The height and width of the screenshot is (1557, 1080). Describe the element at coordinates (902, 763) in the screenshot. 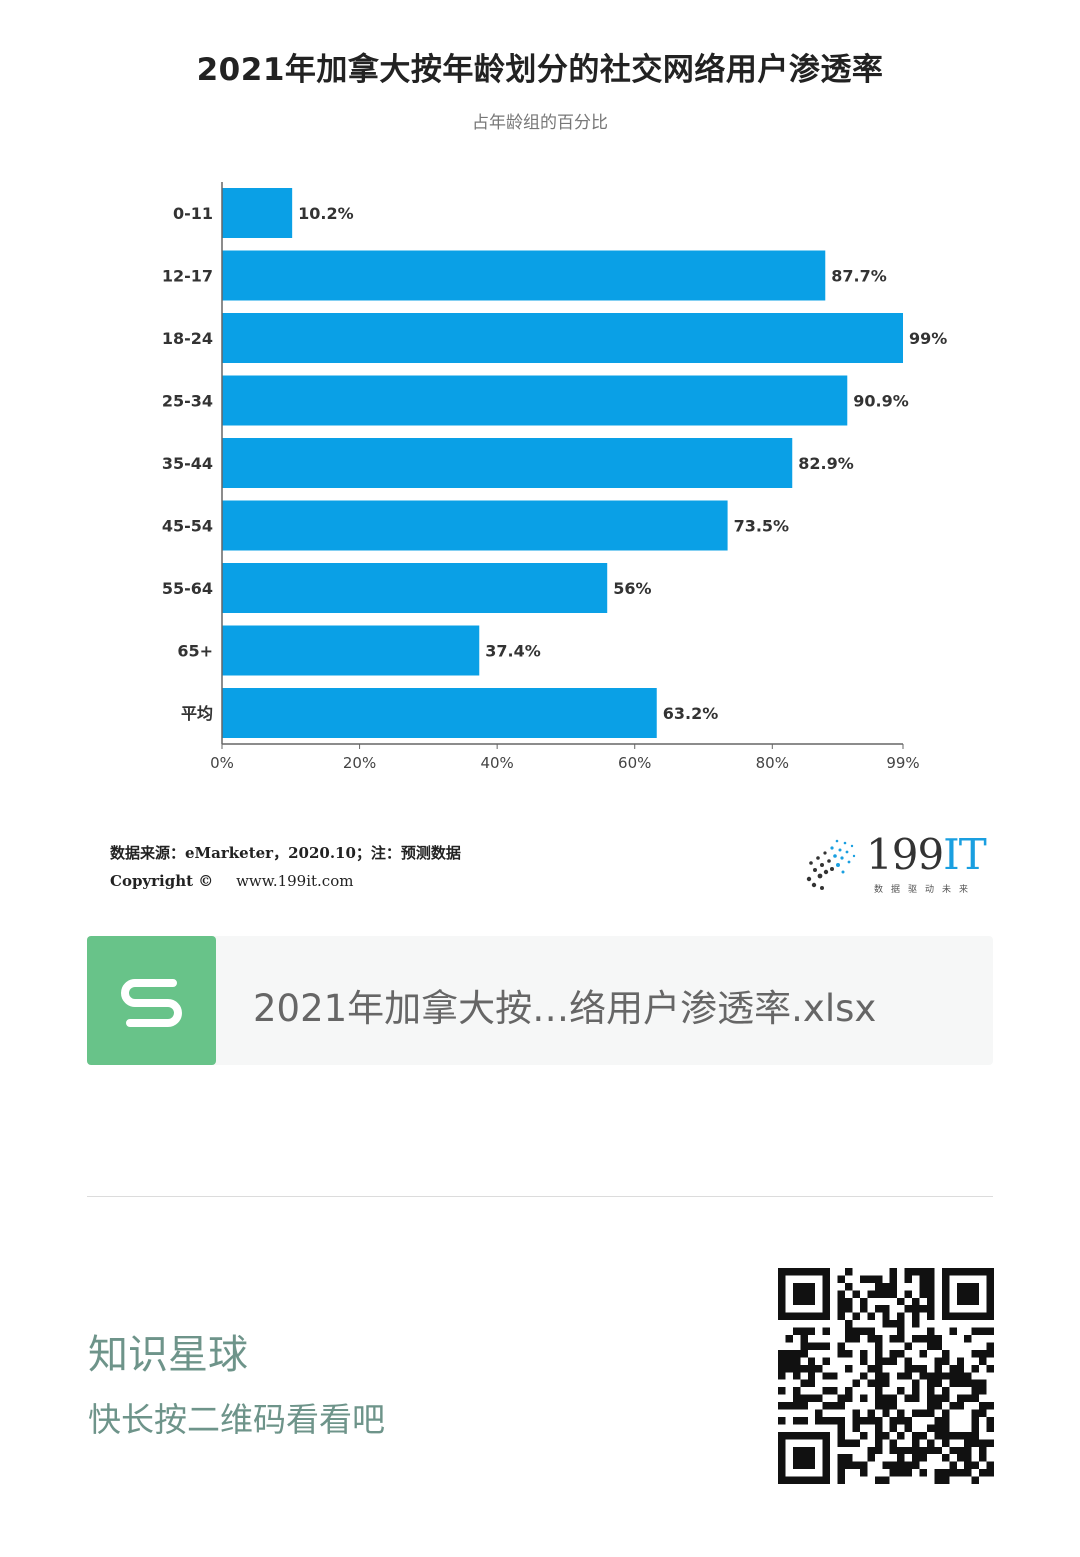

I see `x-tick-label-5: 99%` at that location.